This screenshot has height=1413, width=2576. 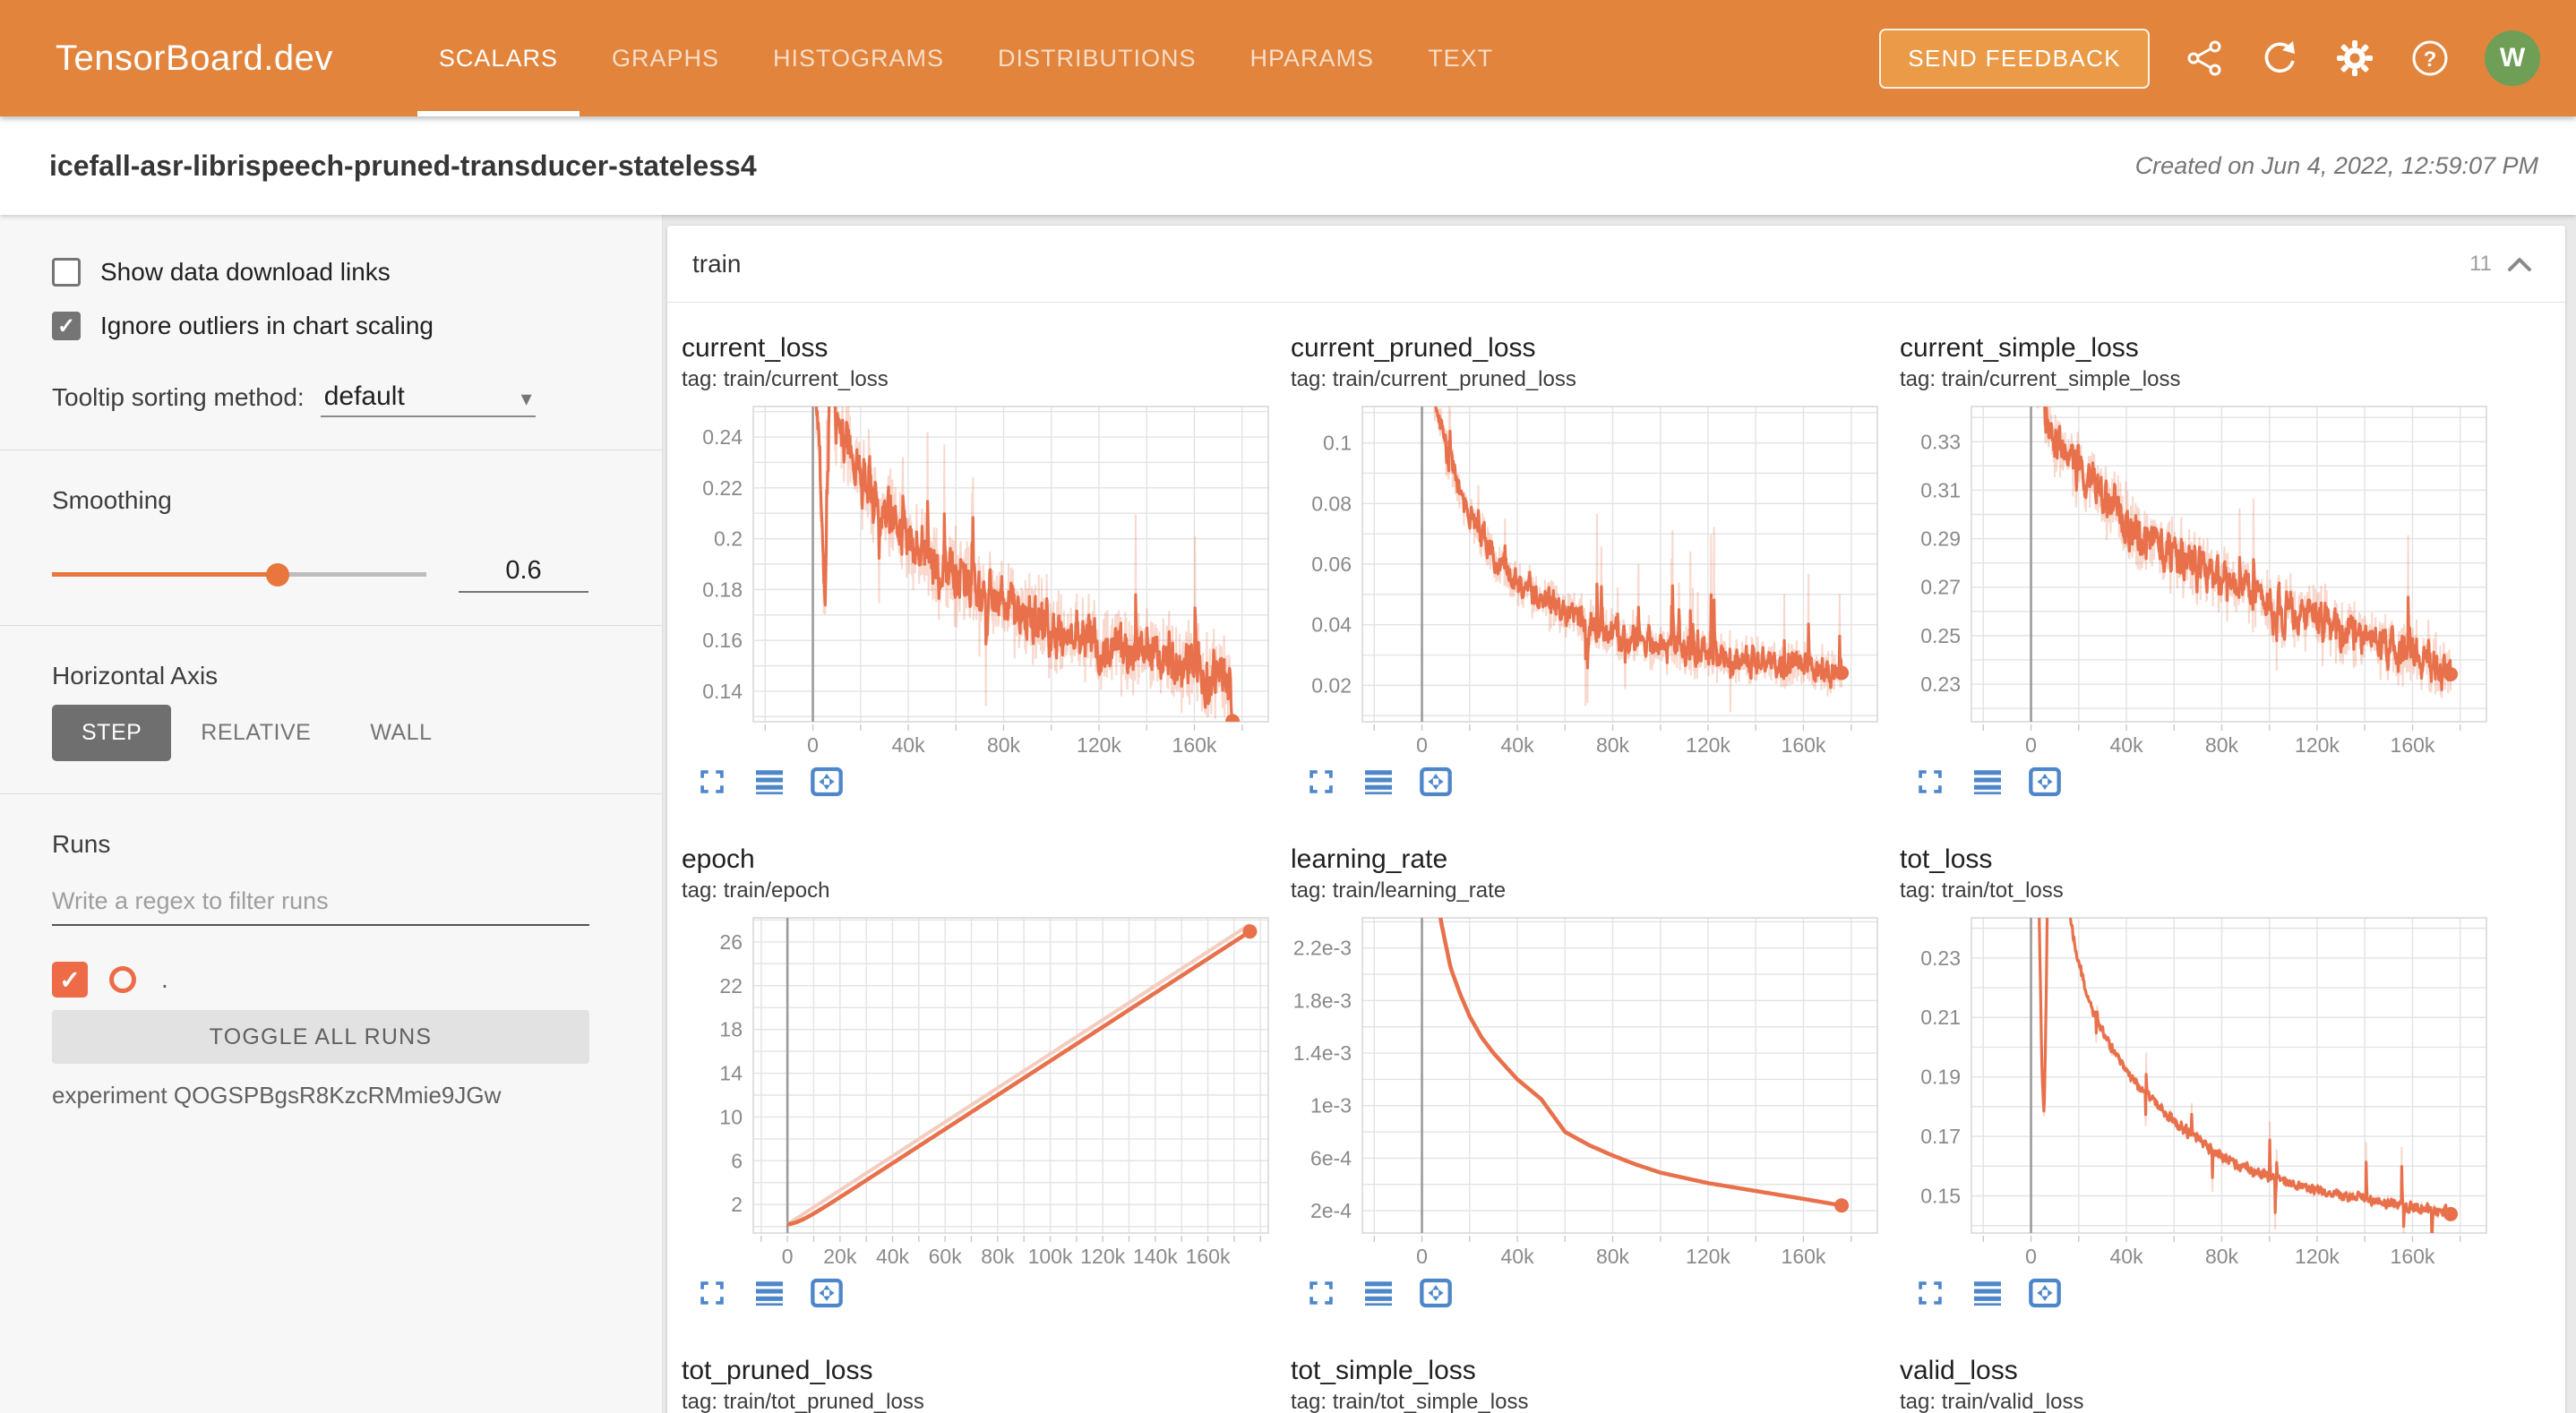 I want to click on svg-text: 0.1, so click(x=1337, y=443).